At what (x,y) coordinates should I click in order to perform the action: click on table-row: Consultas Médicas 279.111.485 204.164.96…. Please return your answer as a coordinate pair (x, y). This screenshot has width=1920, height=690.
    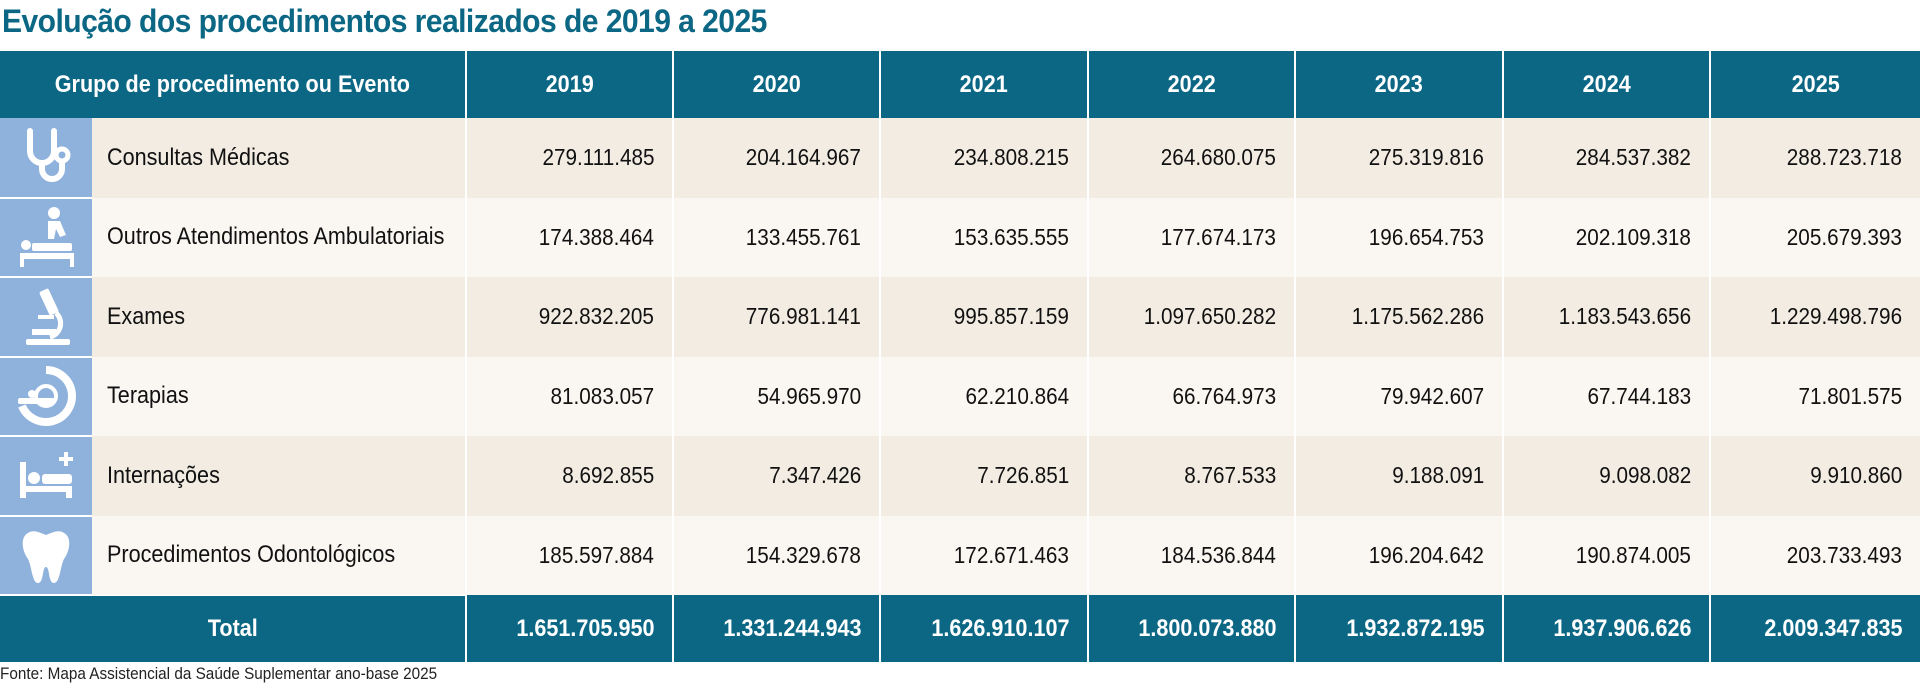
    Looking at the image, I should click on (960, 158).